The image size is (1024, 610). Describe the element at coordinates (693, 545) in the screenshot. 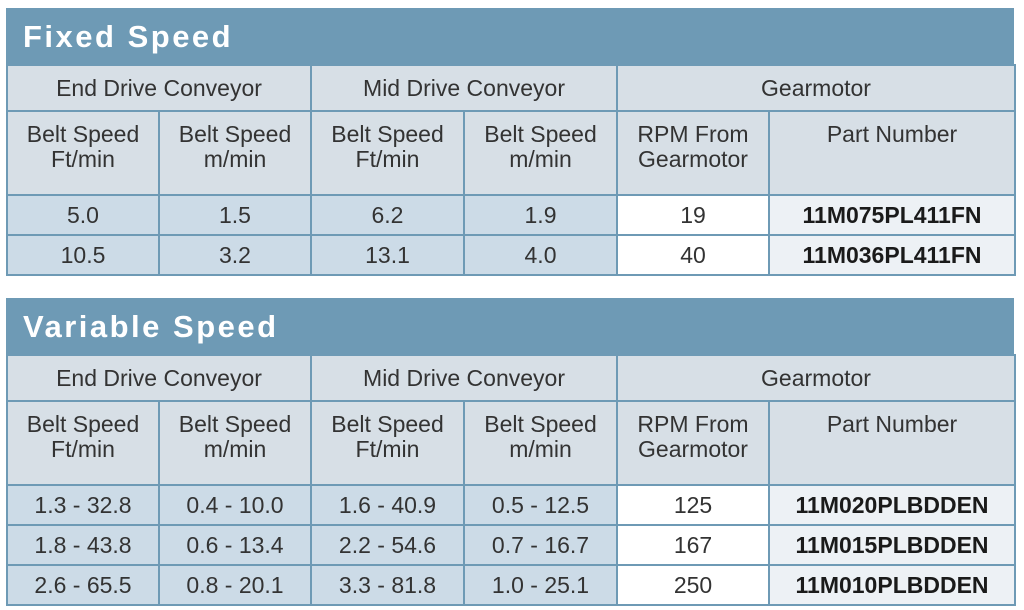

I see `cell-rpm: 167` at that location.